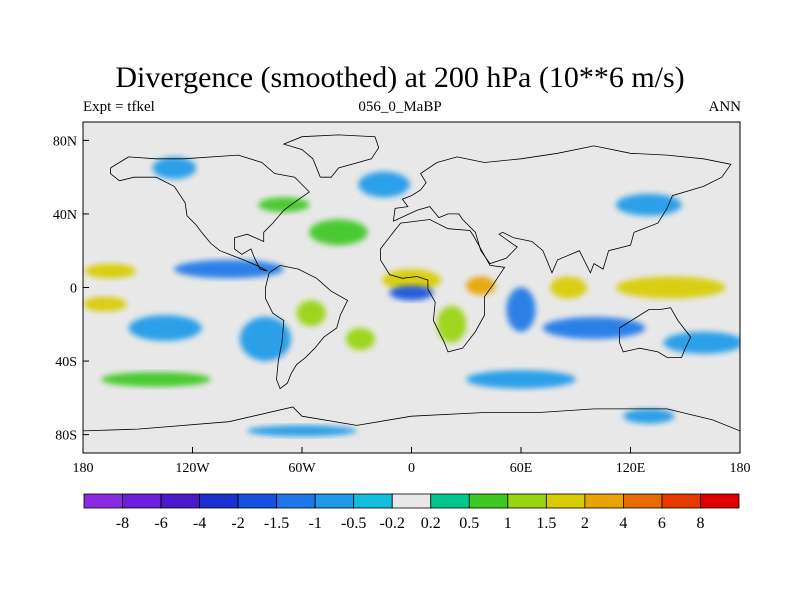 The width and height of the screenshot is (800, 600). What do you see at coordinates (66, 362) in the screenshot?
I see `y-tick-label: 40S` at bounding box center [66, 362].